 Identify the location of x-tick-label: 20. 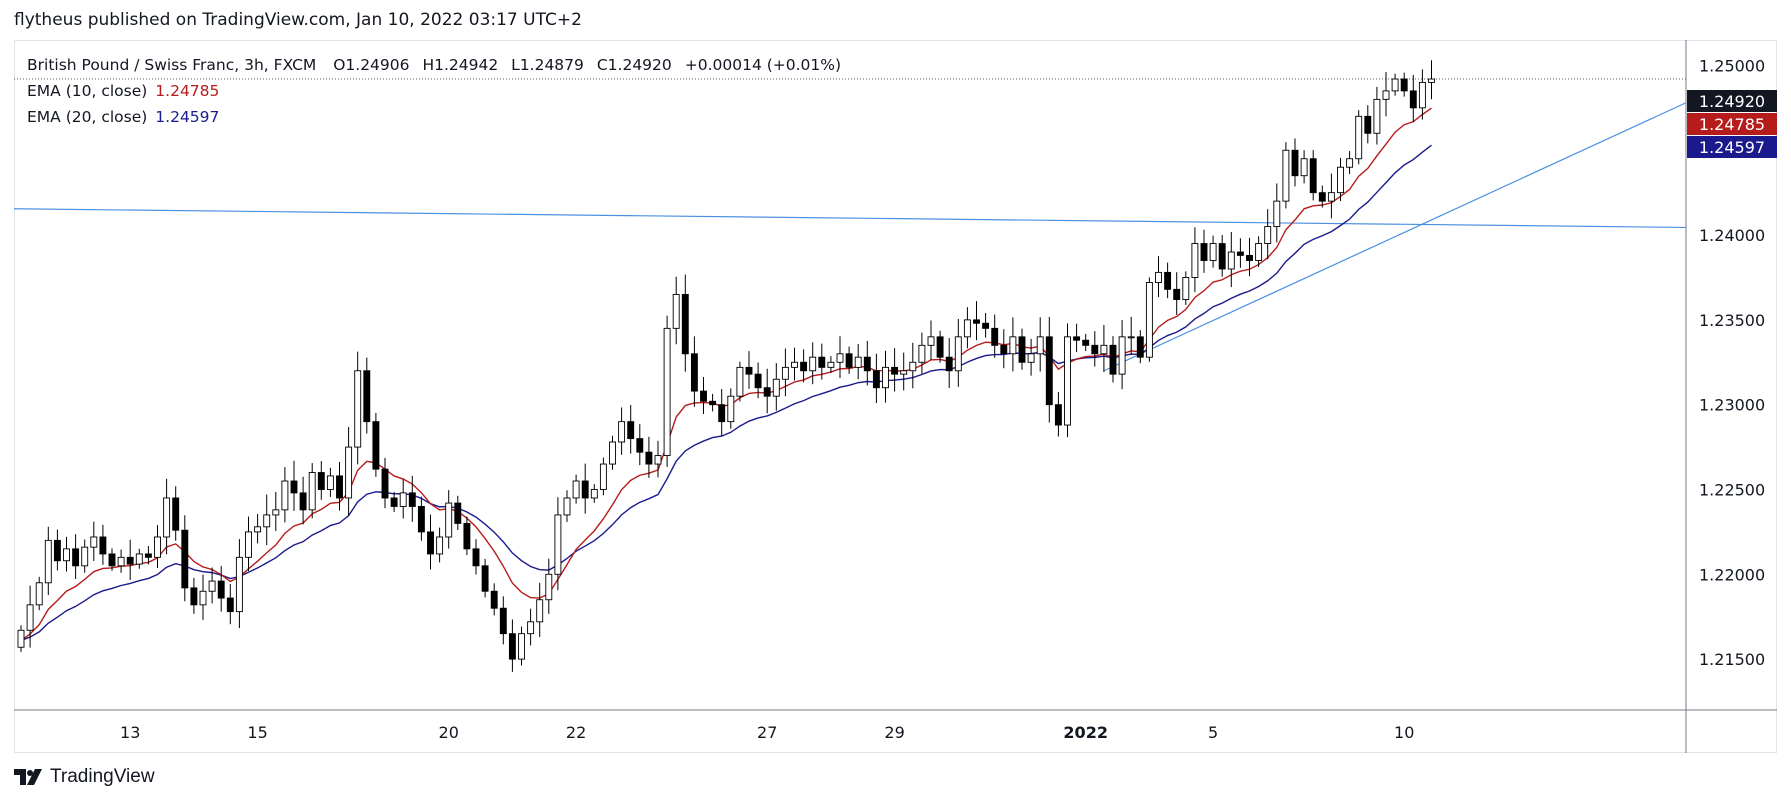
(449, 732).